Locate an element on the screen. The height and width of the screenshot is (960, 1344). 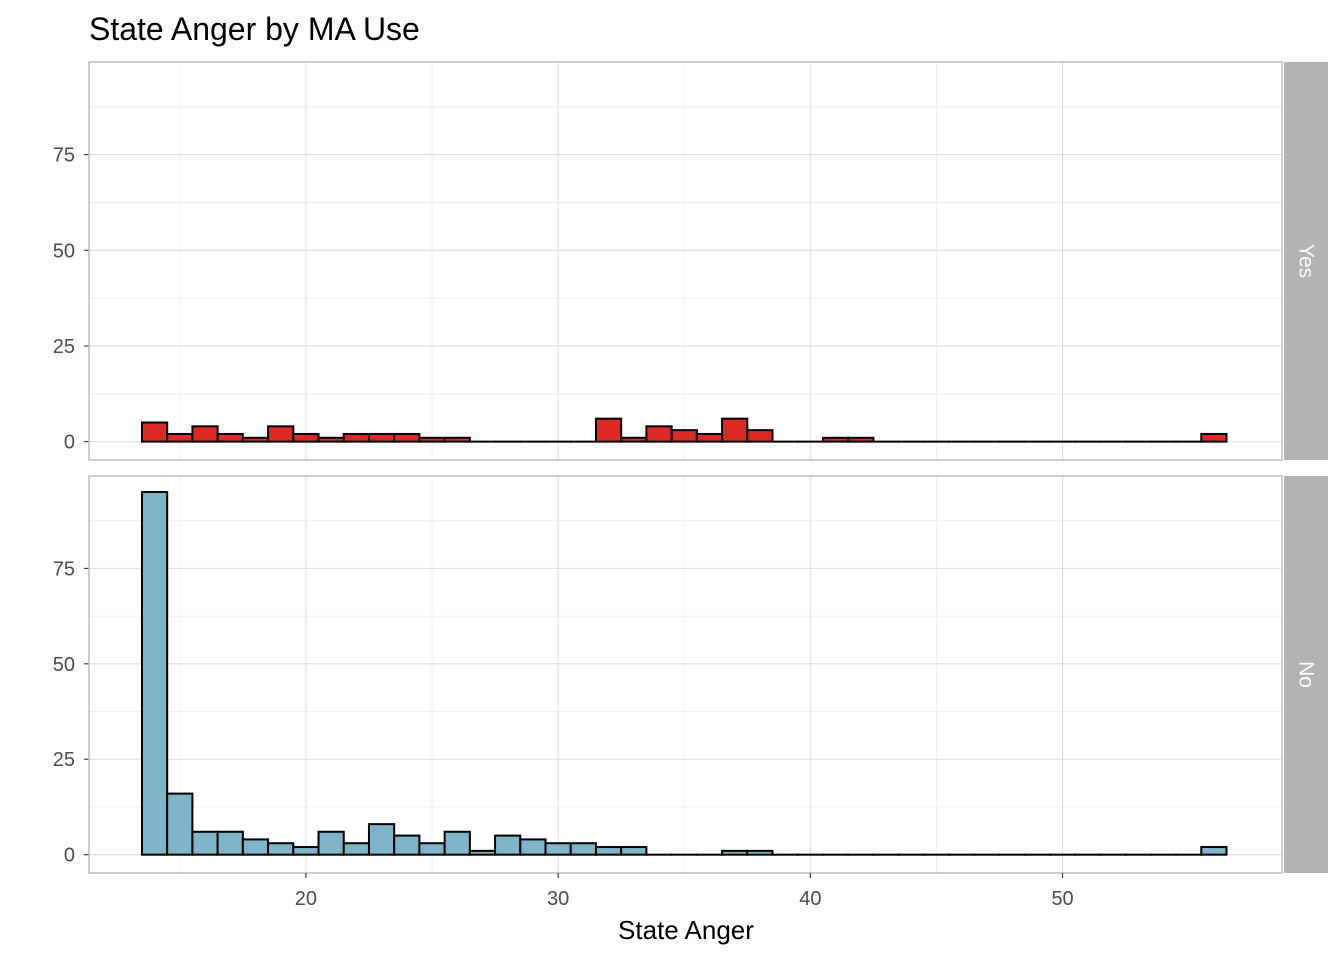
facet-strip-label: No is located at coordinates (1306, 674).